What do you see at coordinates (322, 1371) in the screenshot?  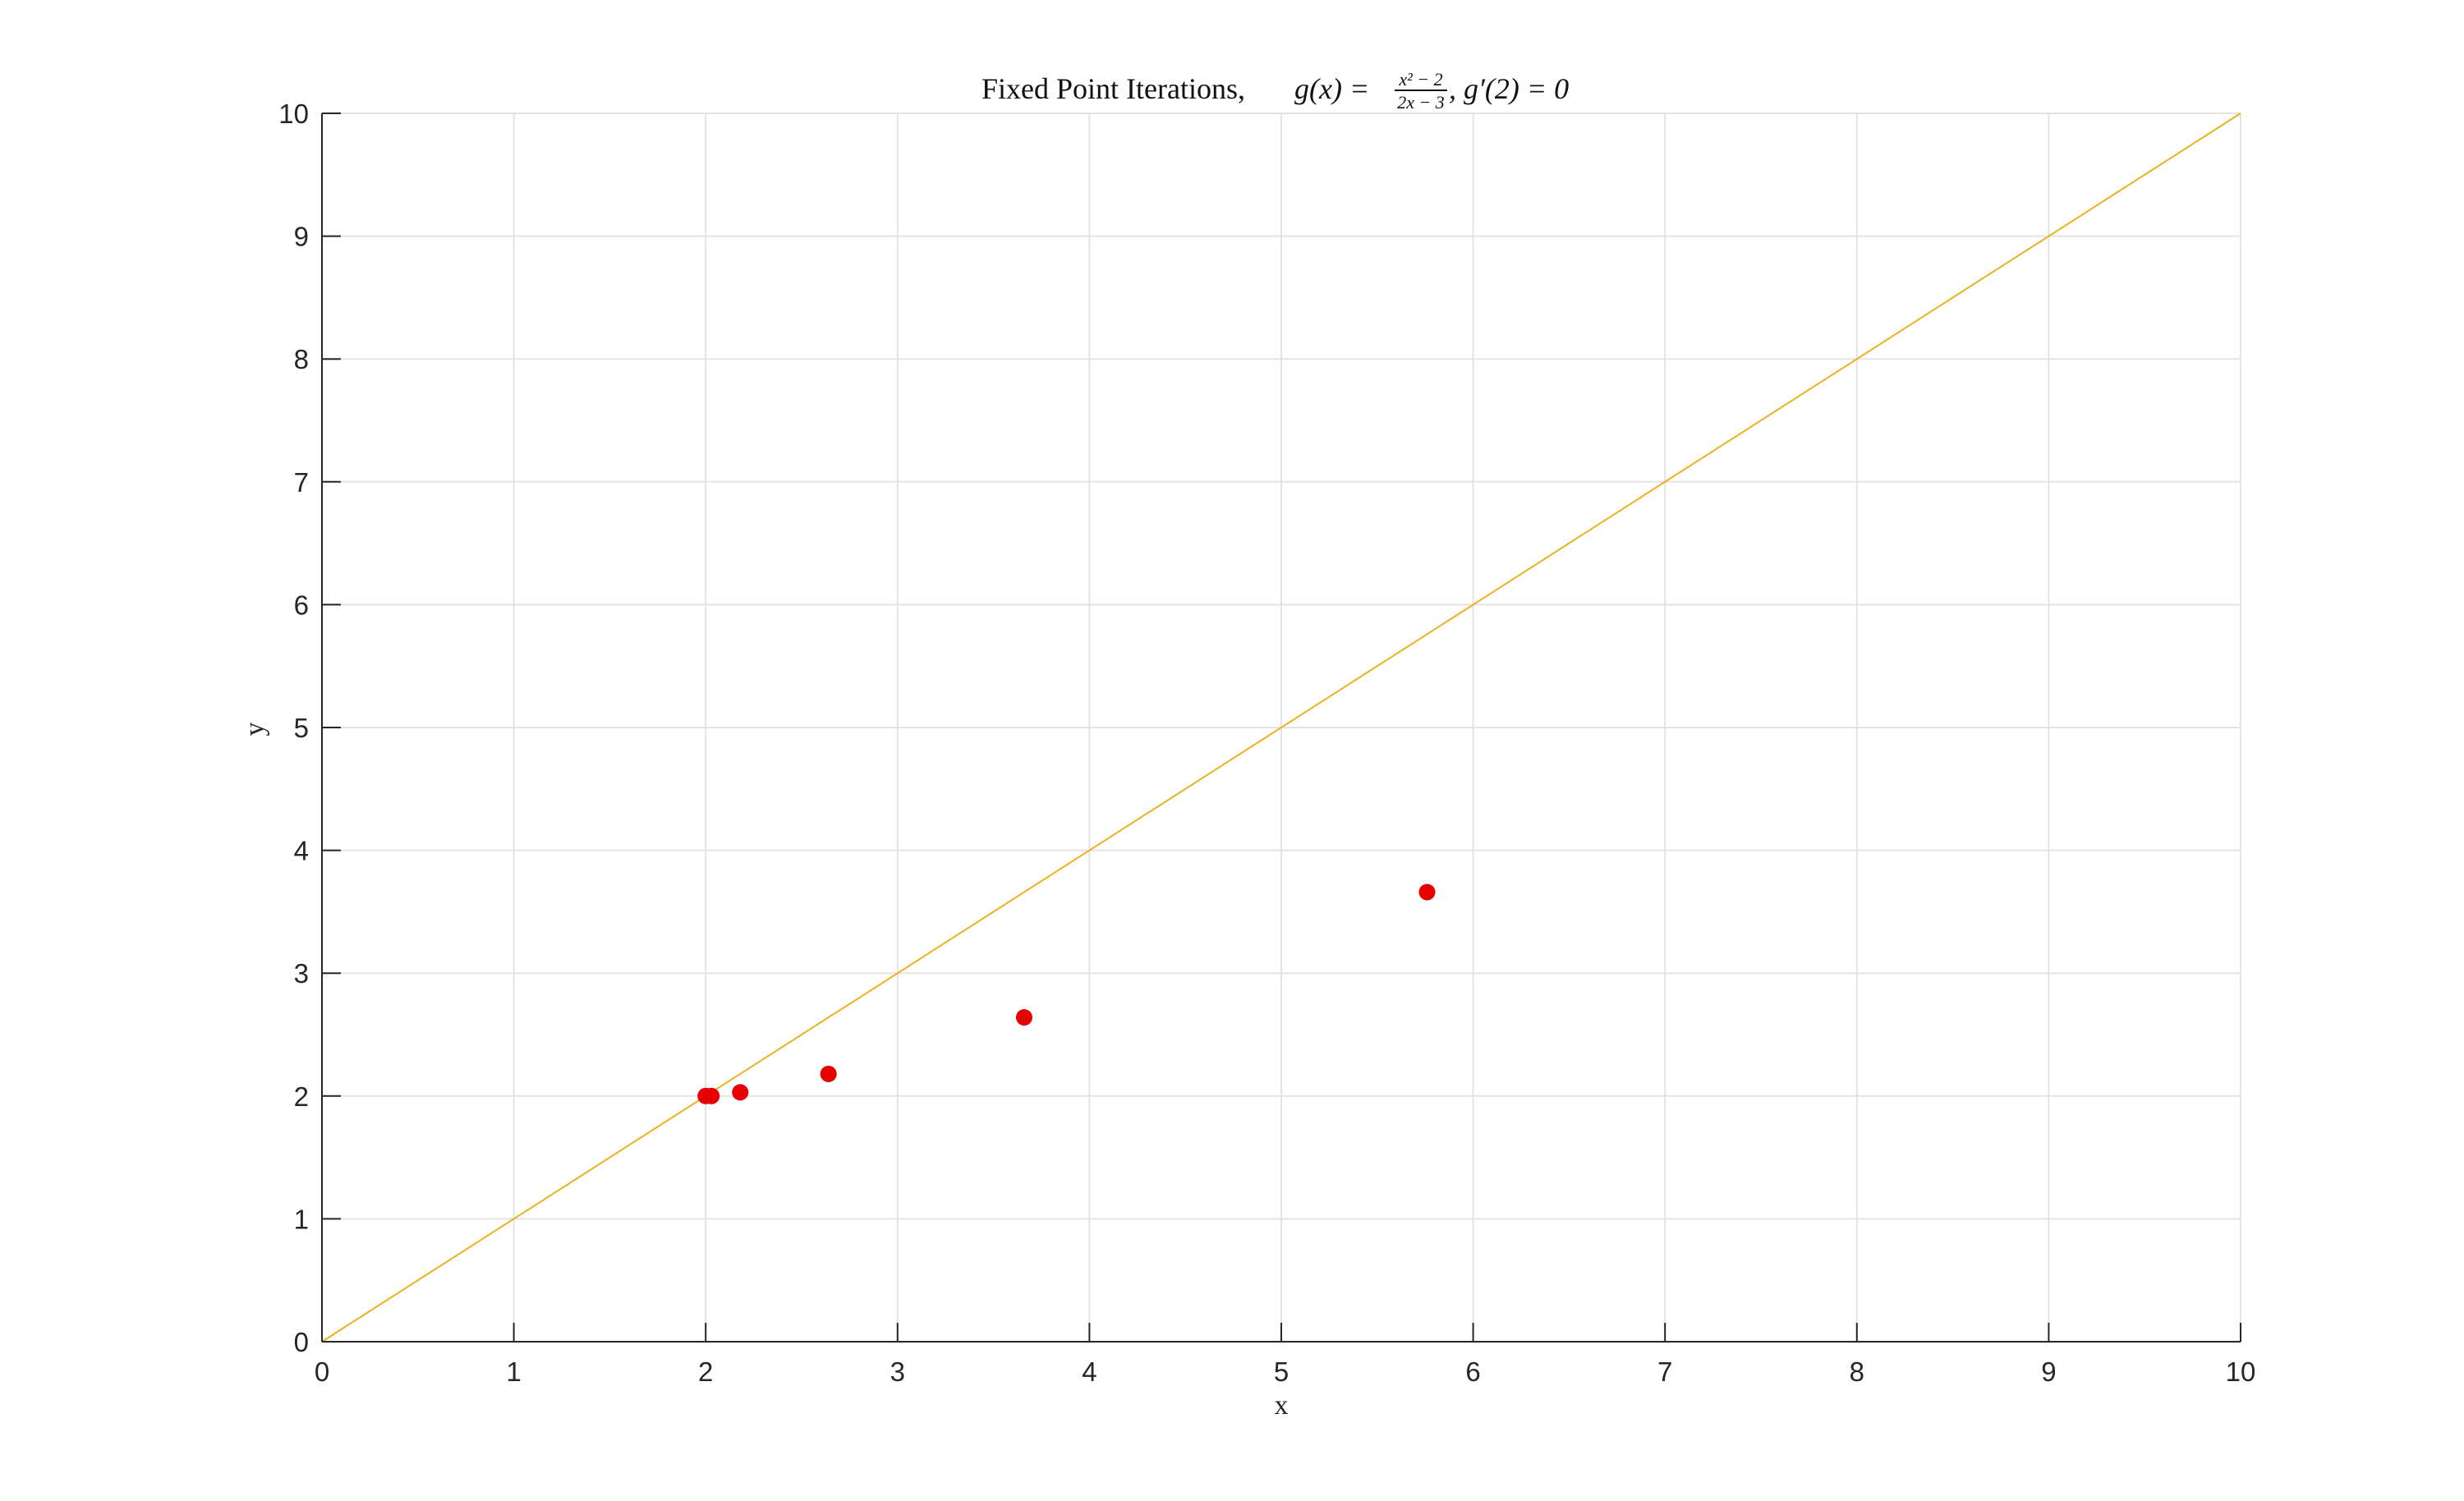 I see `x-tick-label: 0` at bounding box center [322, 1371].